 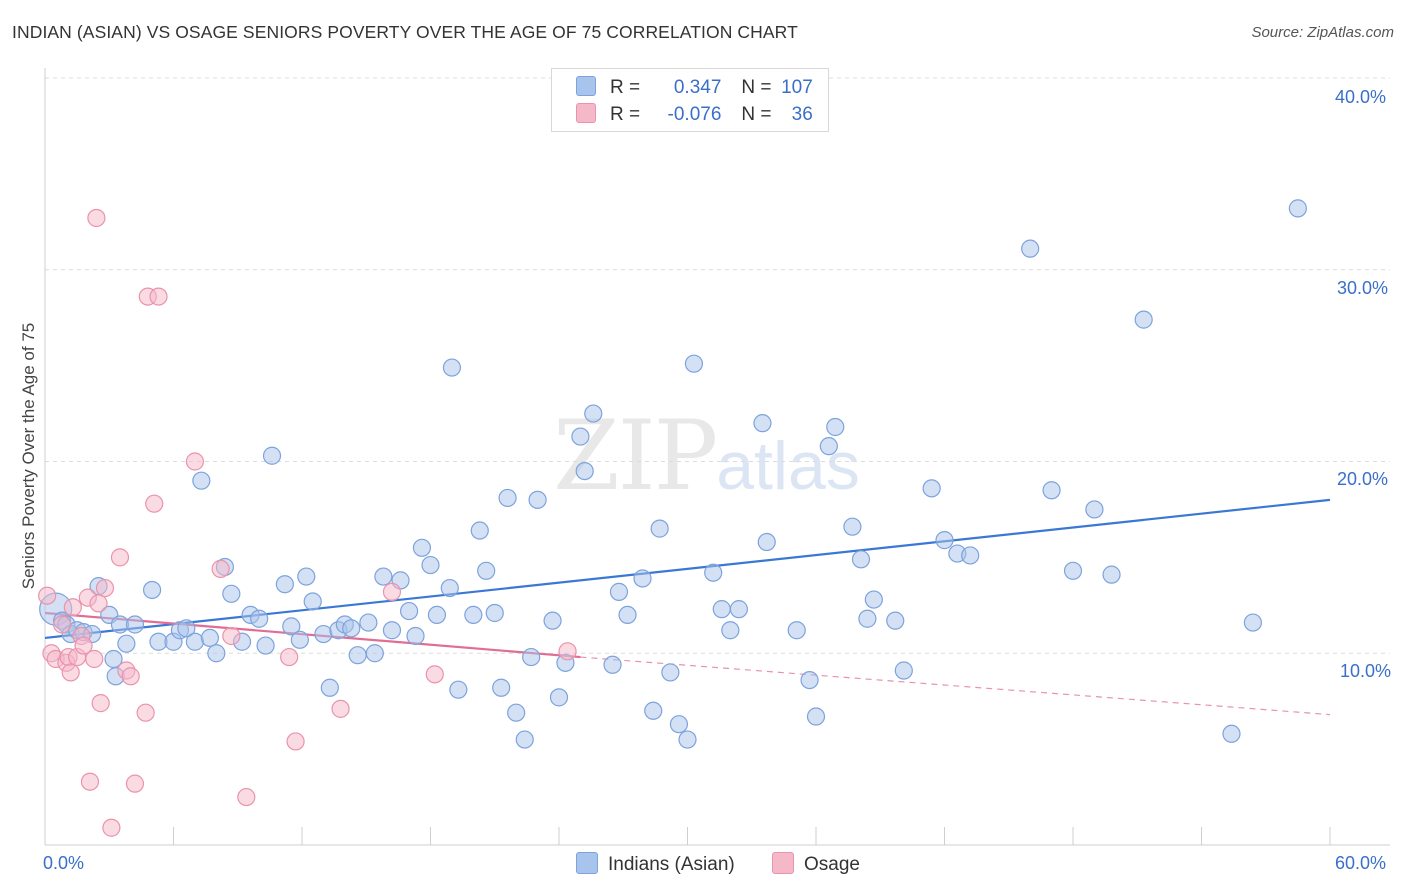 What do you see at coordinates (690, 100) in the screenshot?
I see `correlation-legend: R = 0.347 N = 107 R = -0.076 N = 36` at bounding box center [690, 100].